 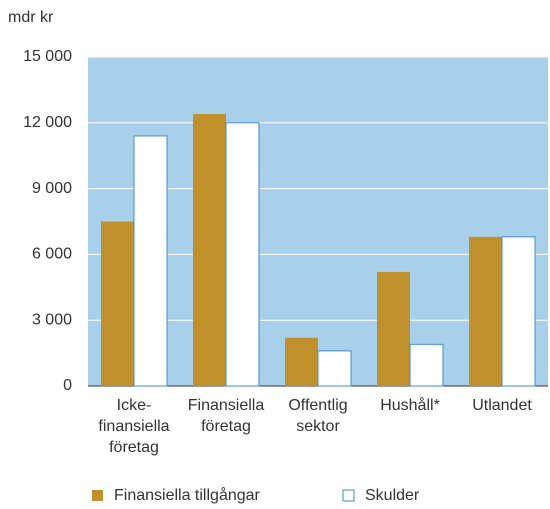 What do you see at coordinates (133, 426) in the screenshot?
I see `x-tick-label: Icke-finansiella företag` at bounding box center [133, 426].